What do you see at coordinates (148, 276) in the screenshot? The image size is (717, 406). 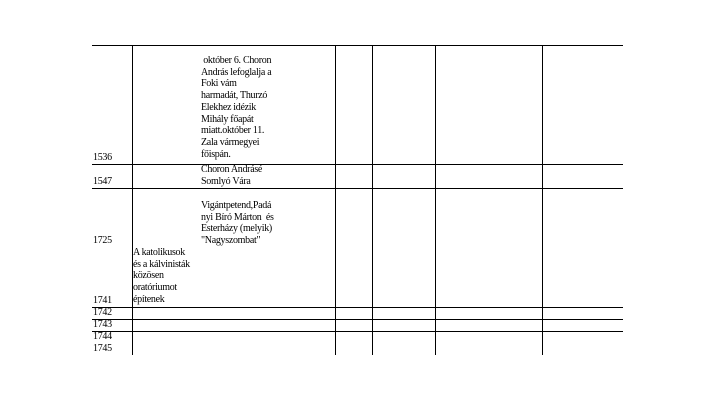 I see `text-line: közösen` at bounding box center [148, 276].